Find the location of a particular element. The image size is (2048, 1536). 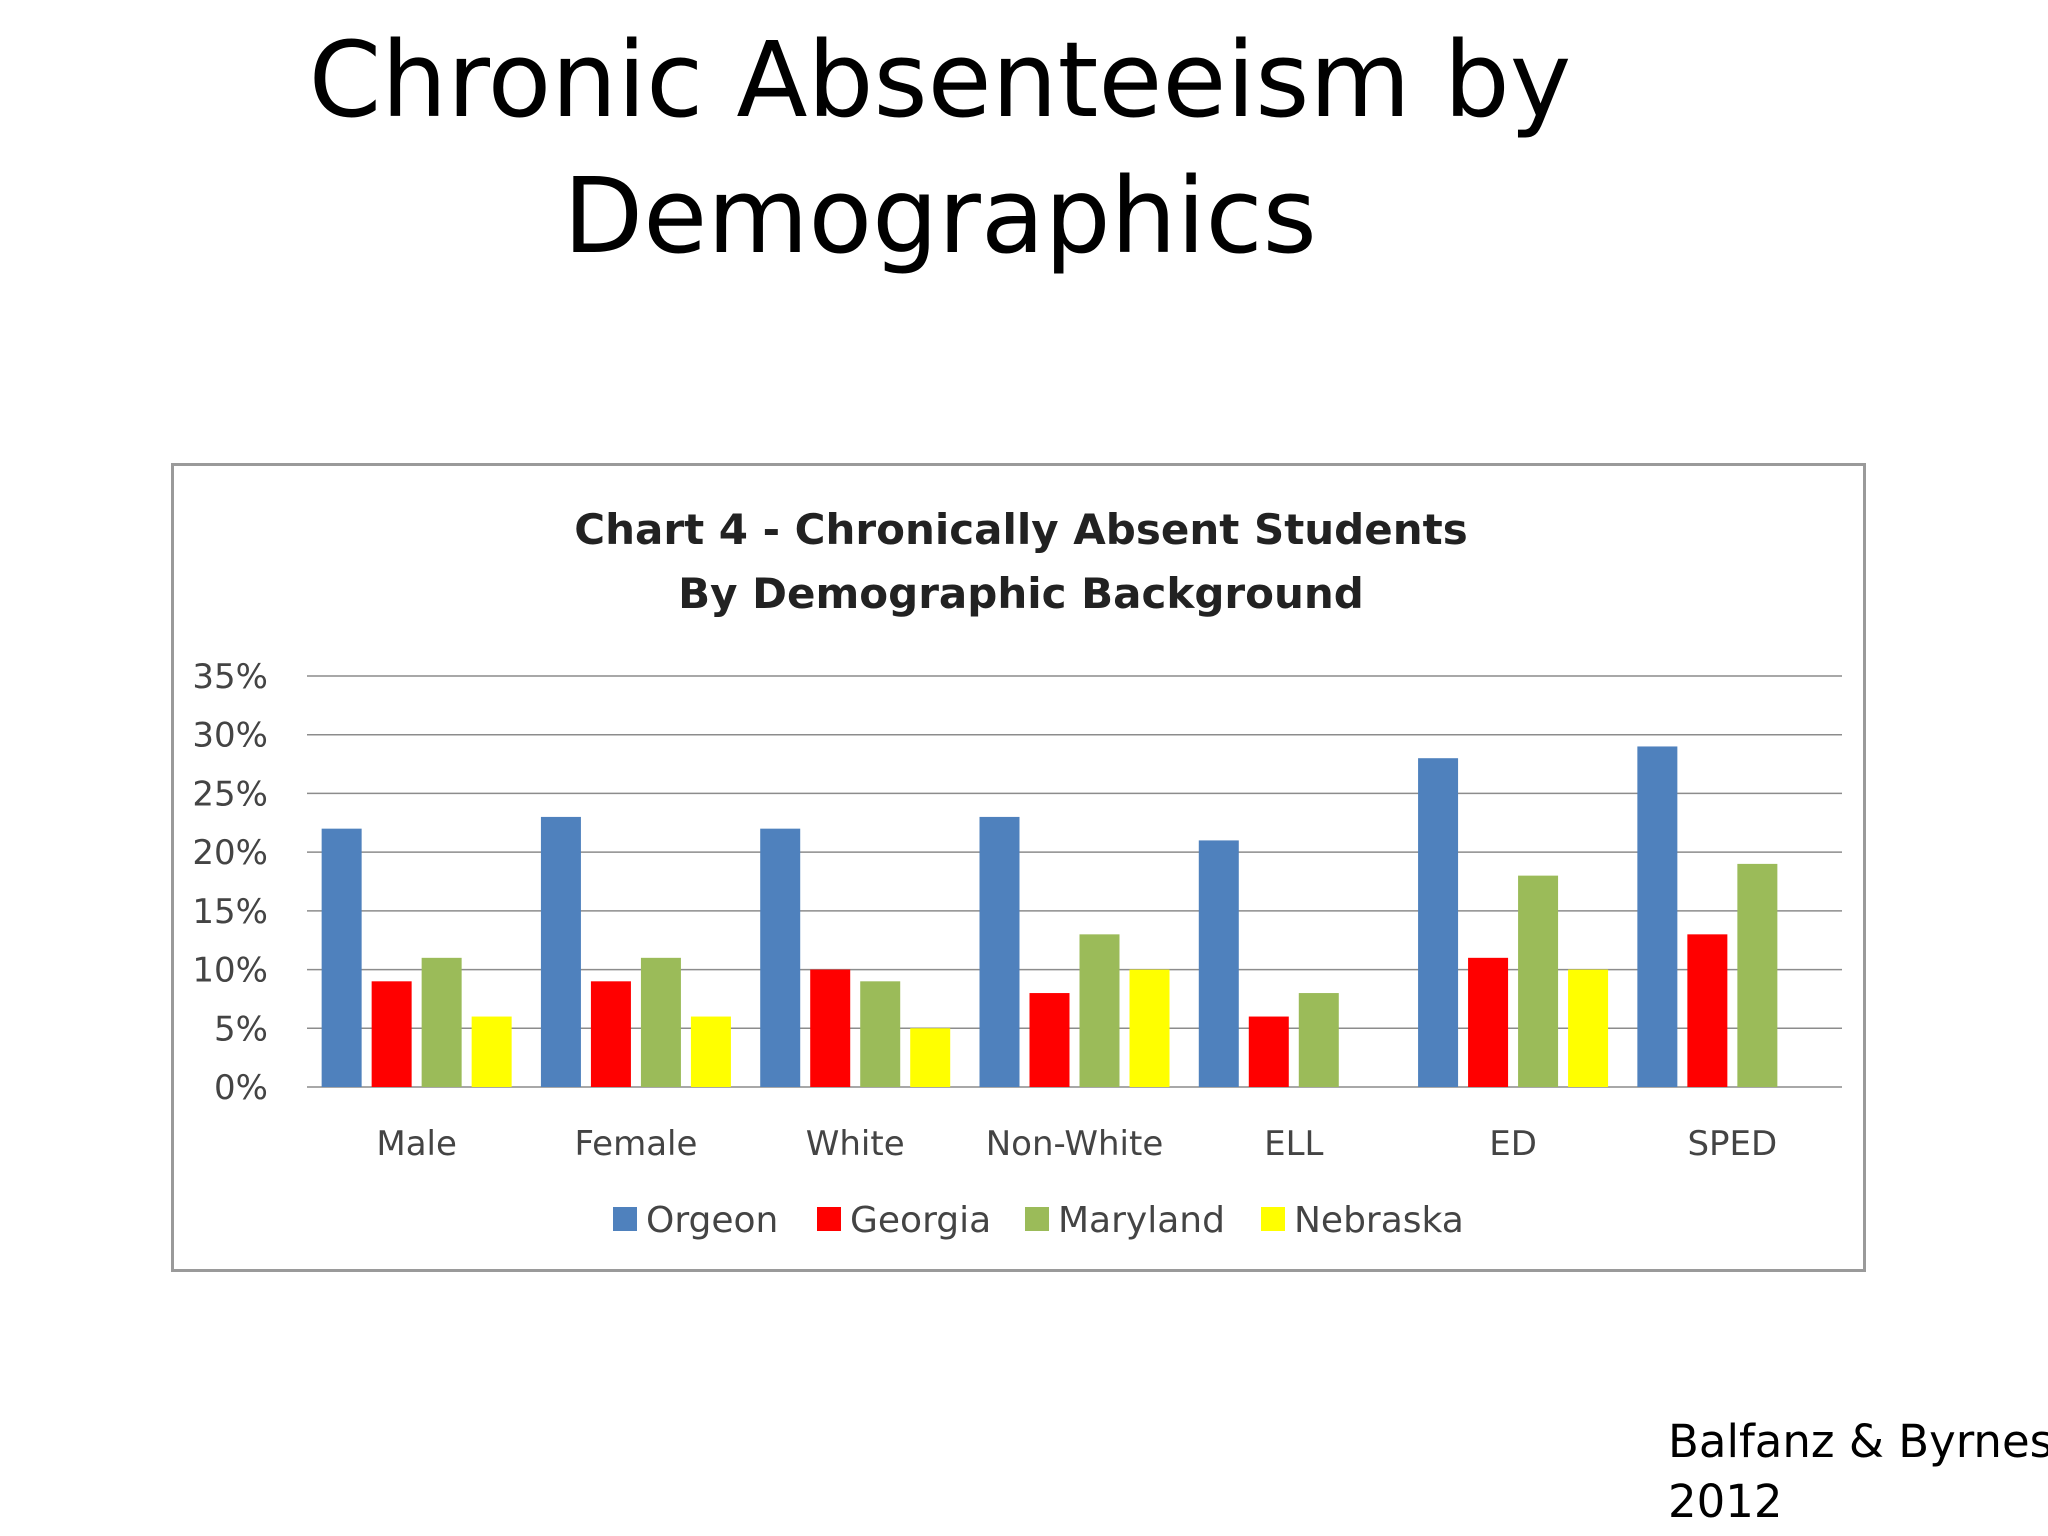

x-tick-label: Non-White is located at coordinates (1075, 1144).